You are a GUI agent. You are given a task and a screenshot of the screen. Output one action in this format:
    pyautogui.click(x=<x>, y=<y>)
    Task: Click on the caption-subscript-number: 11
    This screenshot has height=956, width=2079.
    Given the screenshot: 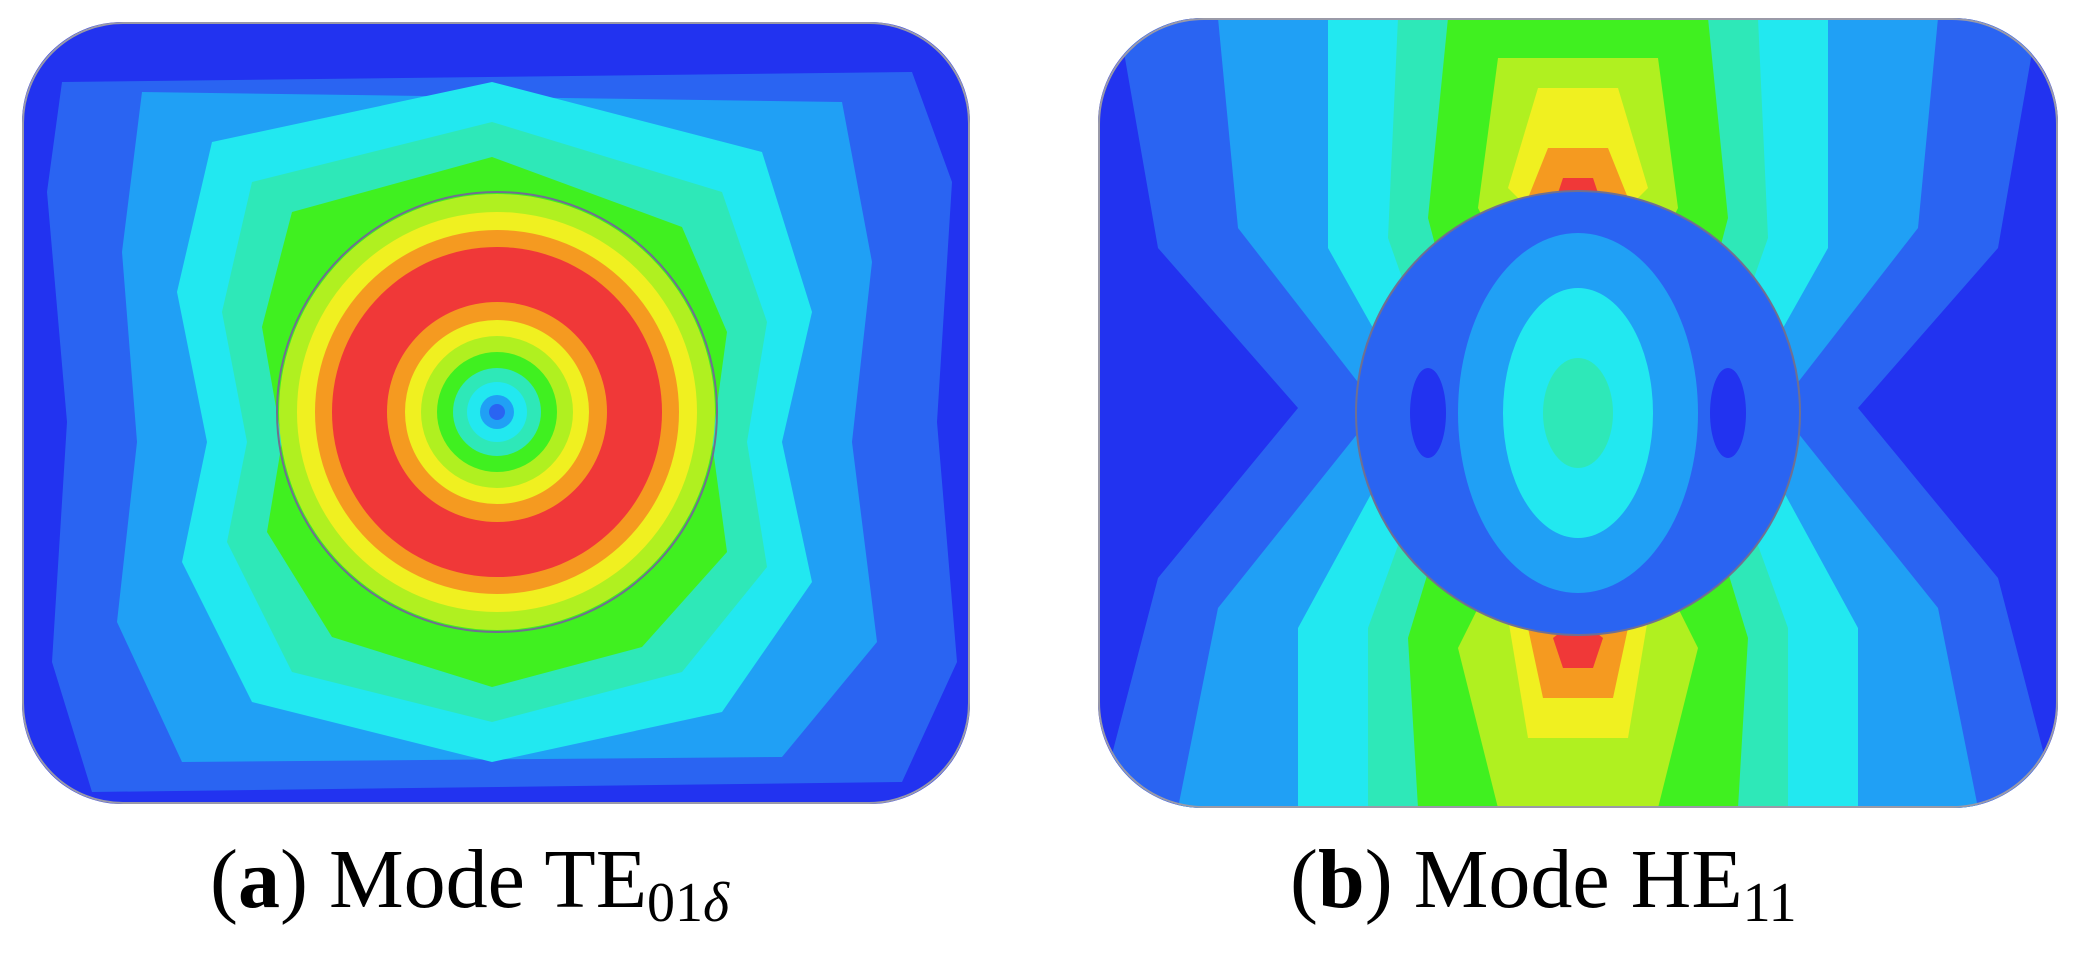 What is the action you would take?
    pyautogui.click(x=1769, y=903)
    